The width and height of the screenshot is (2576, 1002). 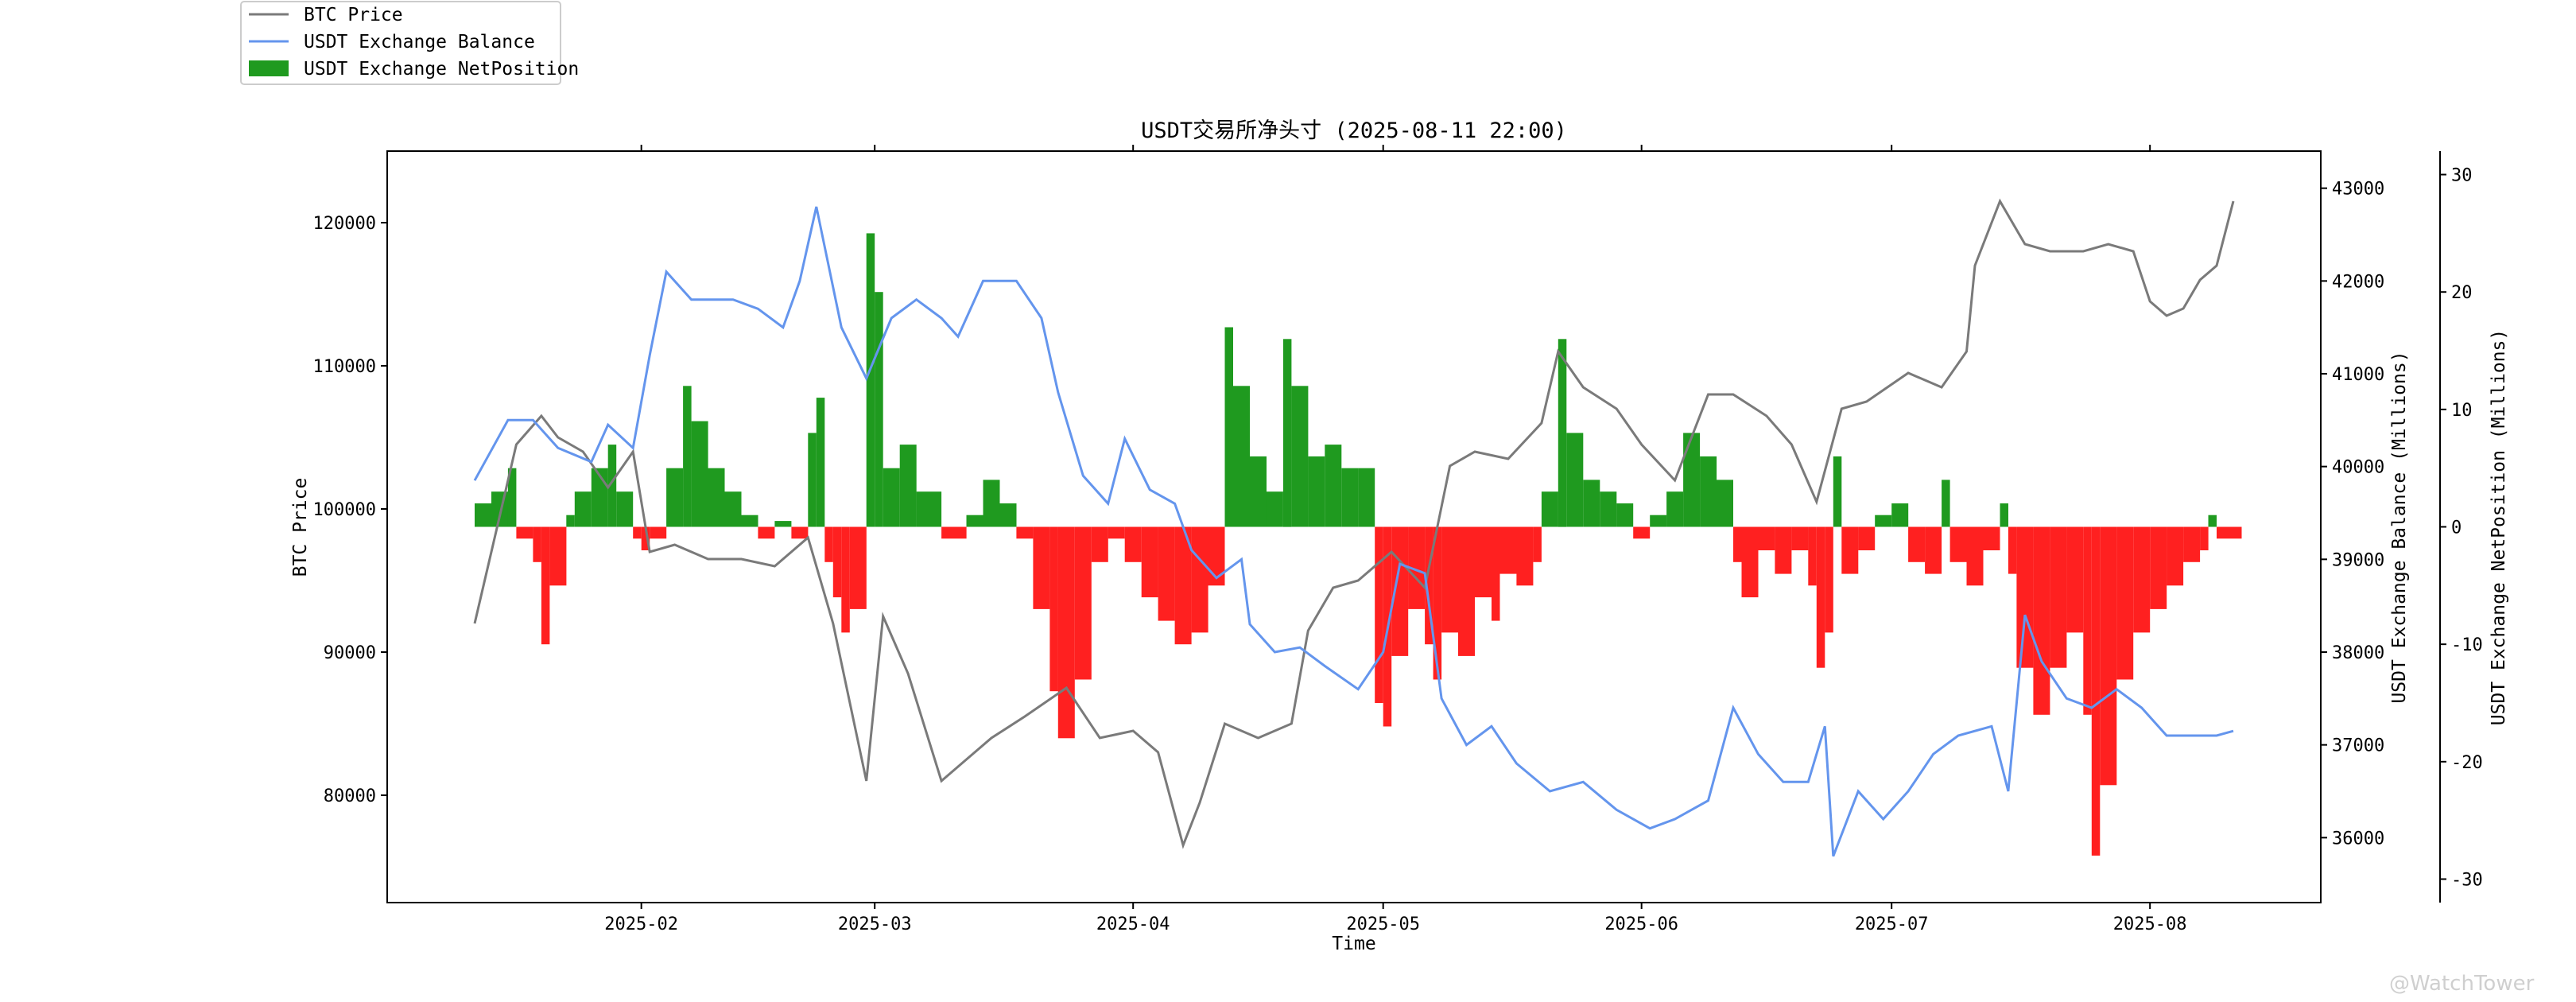 I want to click on left-tick-label: 110000, so click(x=344, y=367).